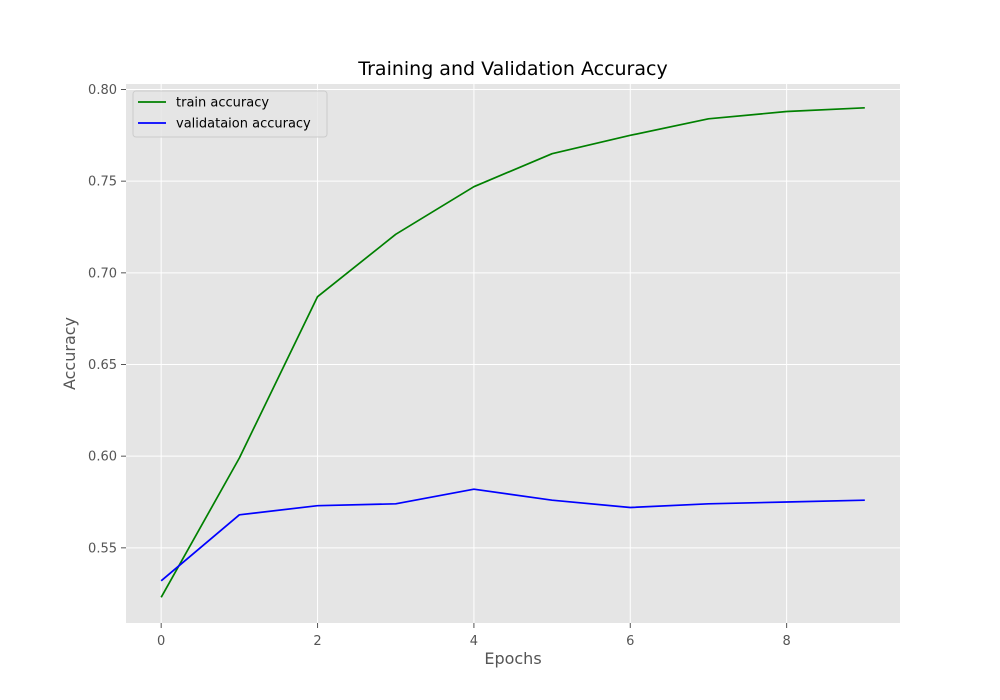 This screenshot has width=1000, height=700. Describe the element at coordinates (243, 124) in the screenshot. I see `legend-label: validataion accuracy` at that location.